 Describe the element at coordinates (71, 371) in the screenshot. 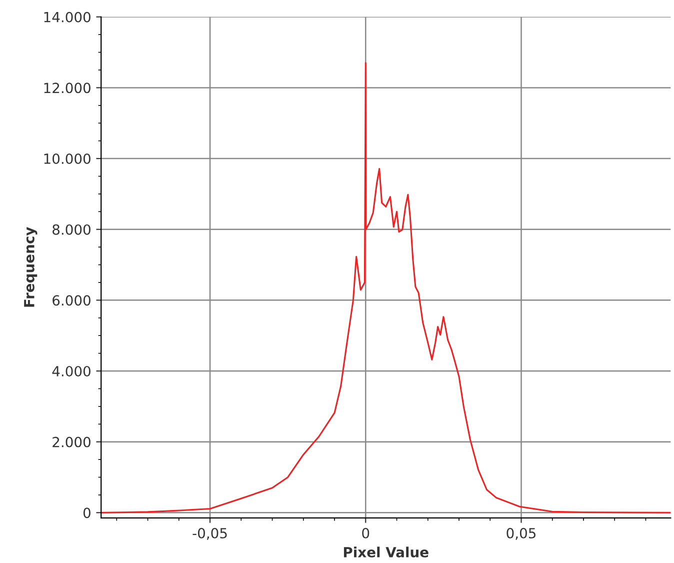

I see `y-tick-label: 4.000` at that location.